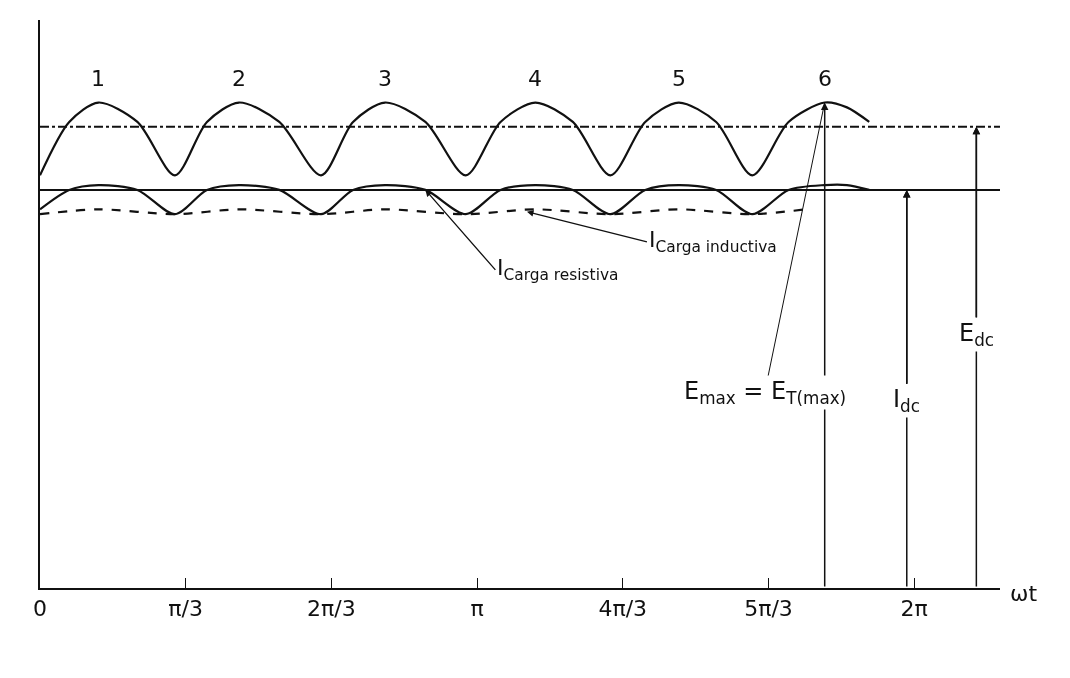 This screenshot has height=678, width=1070. I want to click on annotation: 1, so click(98, 78).